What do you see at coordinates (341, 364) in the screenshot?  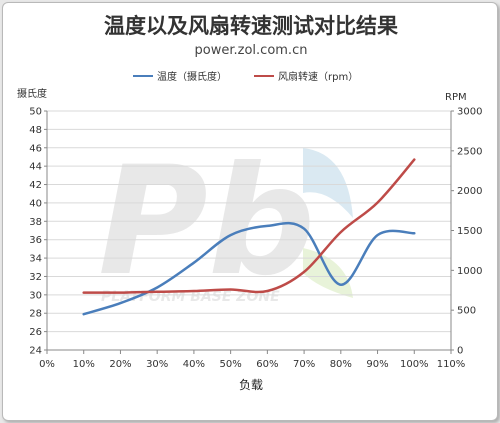 I see `x-tick-label: 80%` at bounding box center [341, 364].